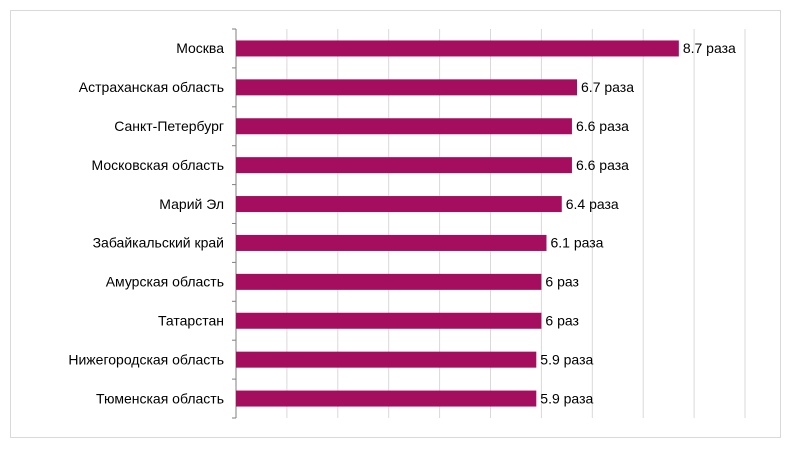 This screenshot has height=453, width=791. I want to click on y-tick-label: Марий Эл, so click(191, 204).